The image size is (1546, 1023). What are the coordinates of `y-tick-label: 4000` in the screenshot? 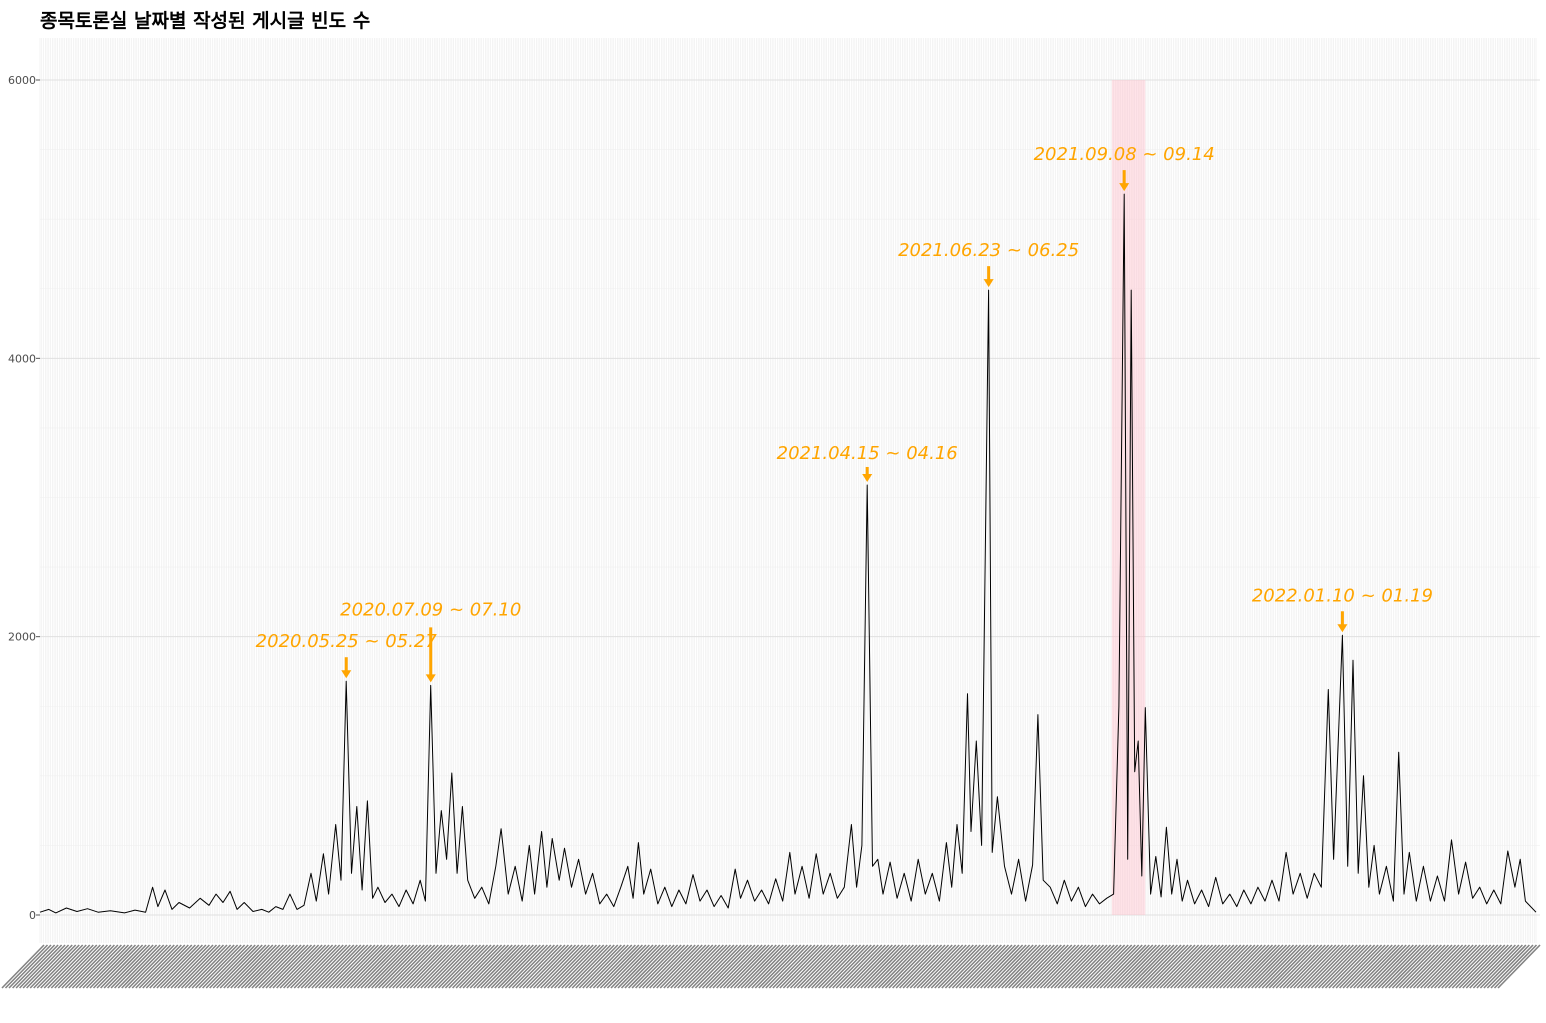 It's located at (22, 358).